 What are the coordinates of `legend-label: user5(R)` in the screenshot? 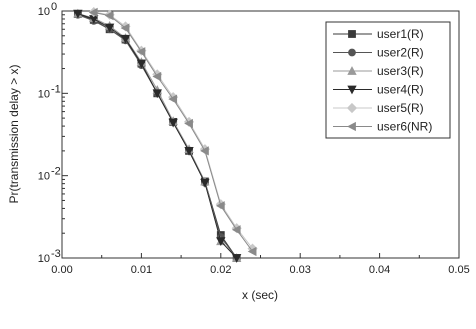 It's located at (400, 108).